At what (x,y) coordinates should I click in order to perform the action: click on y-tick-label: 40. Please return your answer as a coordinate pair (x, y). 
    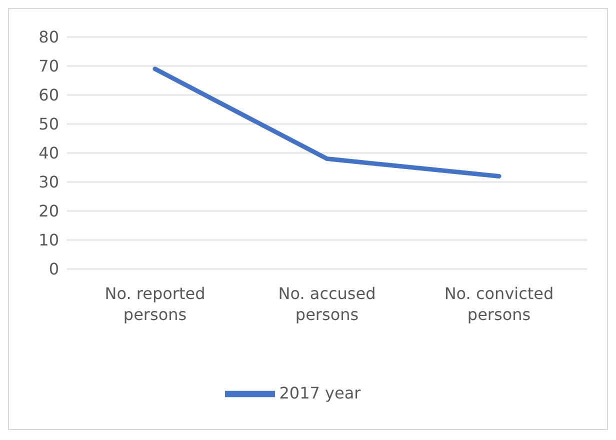
    Looking at the image, I should click on (48, 153).